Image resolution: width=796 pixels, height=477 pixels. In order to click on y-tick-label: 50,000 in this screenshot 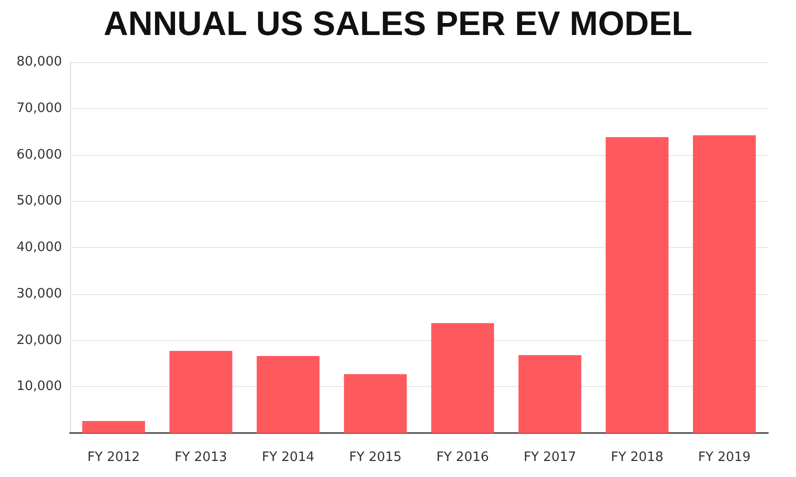, I will do `click(39, 201)`.